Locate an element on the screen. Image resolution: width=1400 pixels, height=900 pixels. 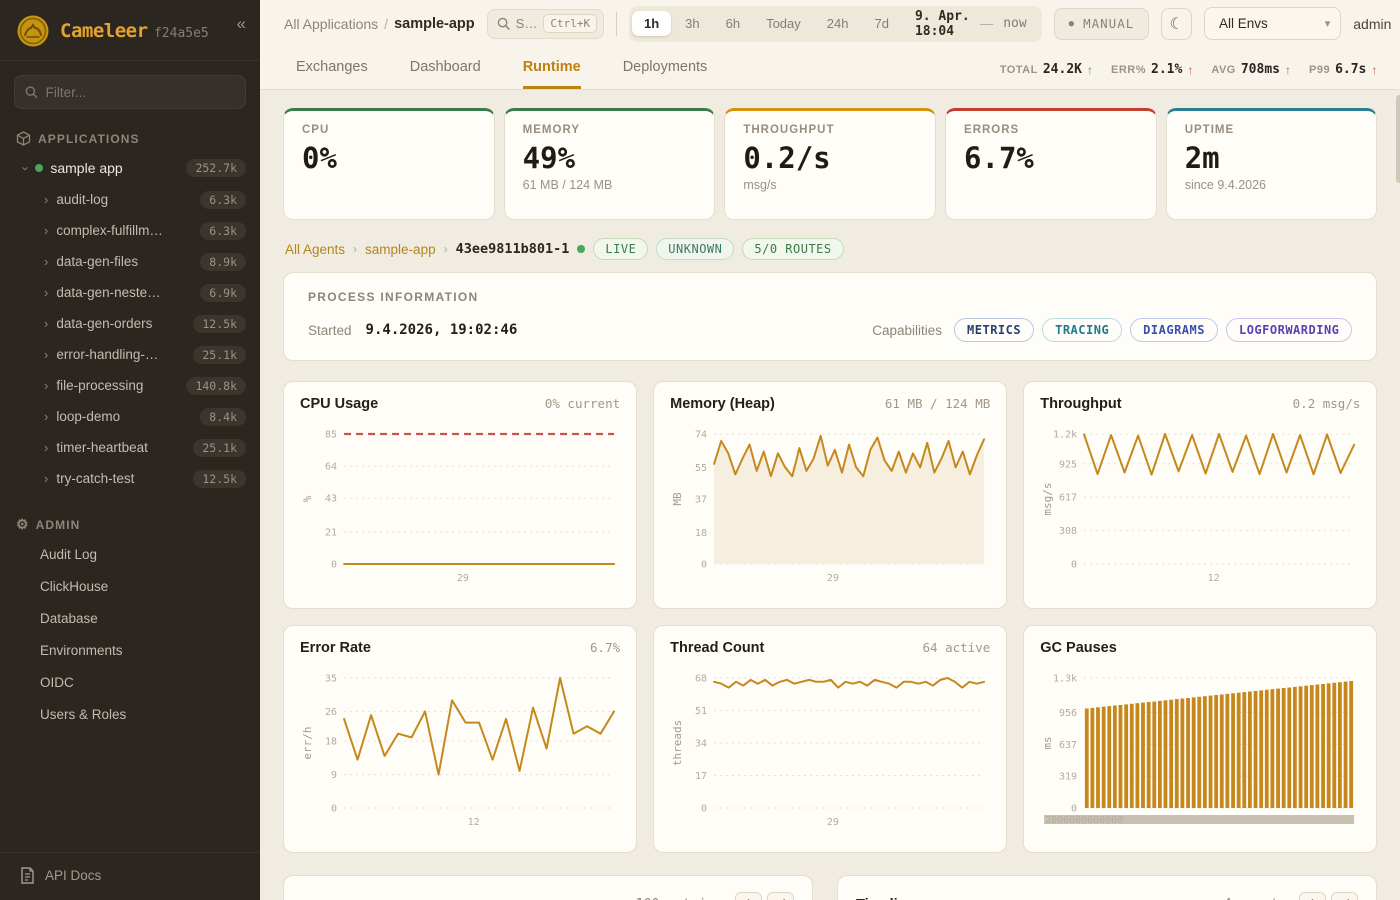
chart-title: GC Pauses is located at coordinates (1078, 648).